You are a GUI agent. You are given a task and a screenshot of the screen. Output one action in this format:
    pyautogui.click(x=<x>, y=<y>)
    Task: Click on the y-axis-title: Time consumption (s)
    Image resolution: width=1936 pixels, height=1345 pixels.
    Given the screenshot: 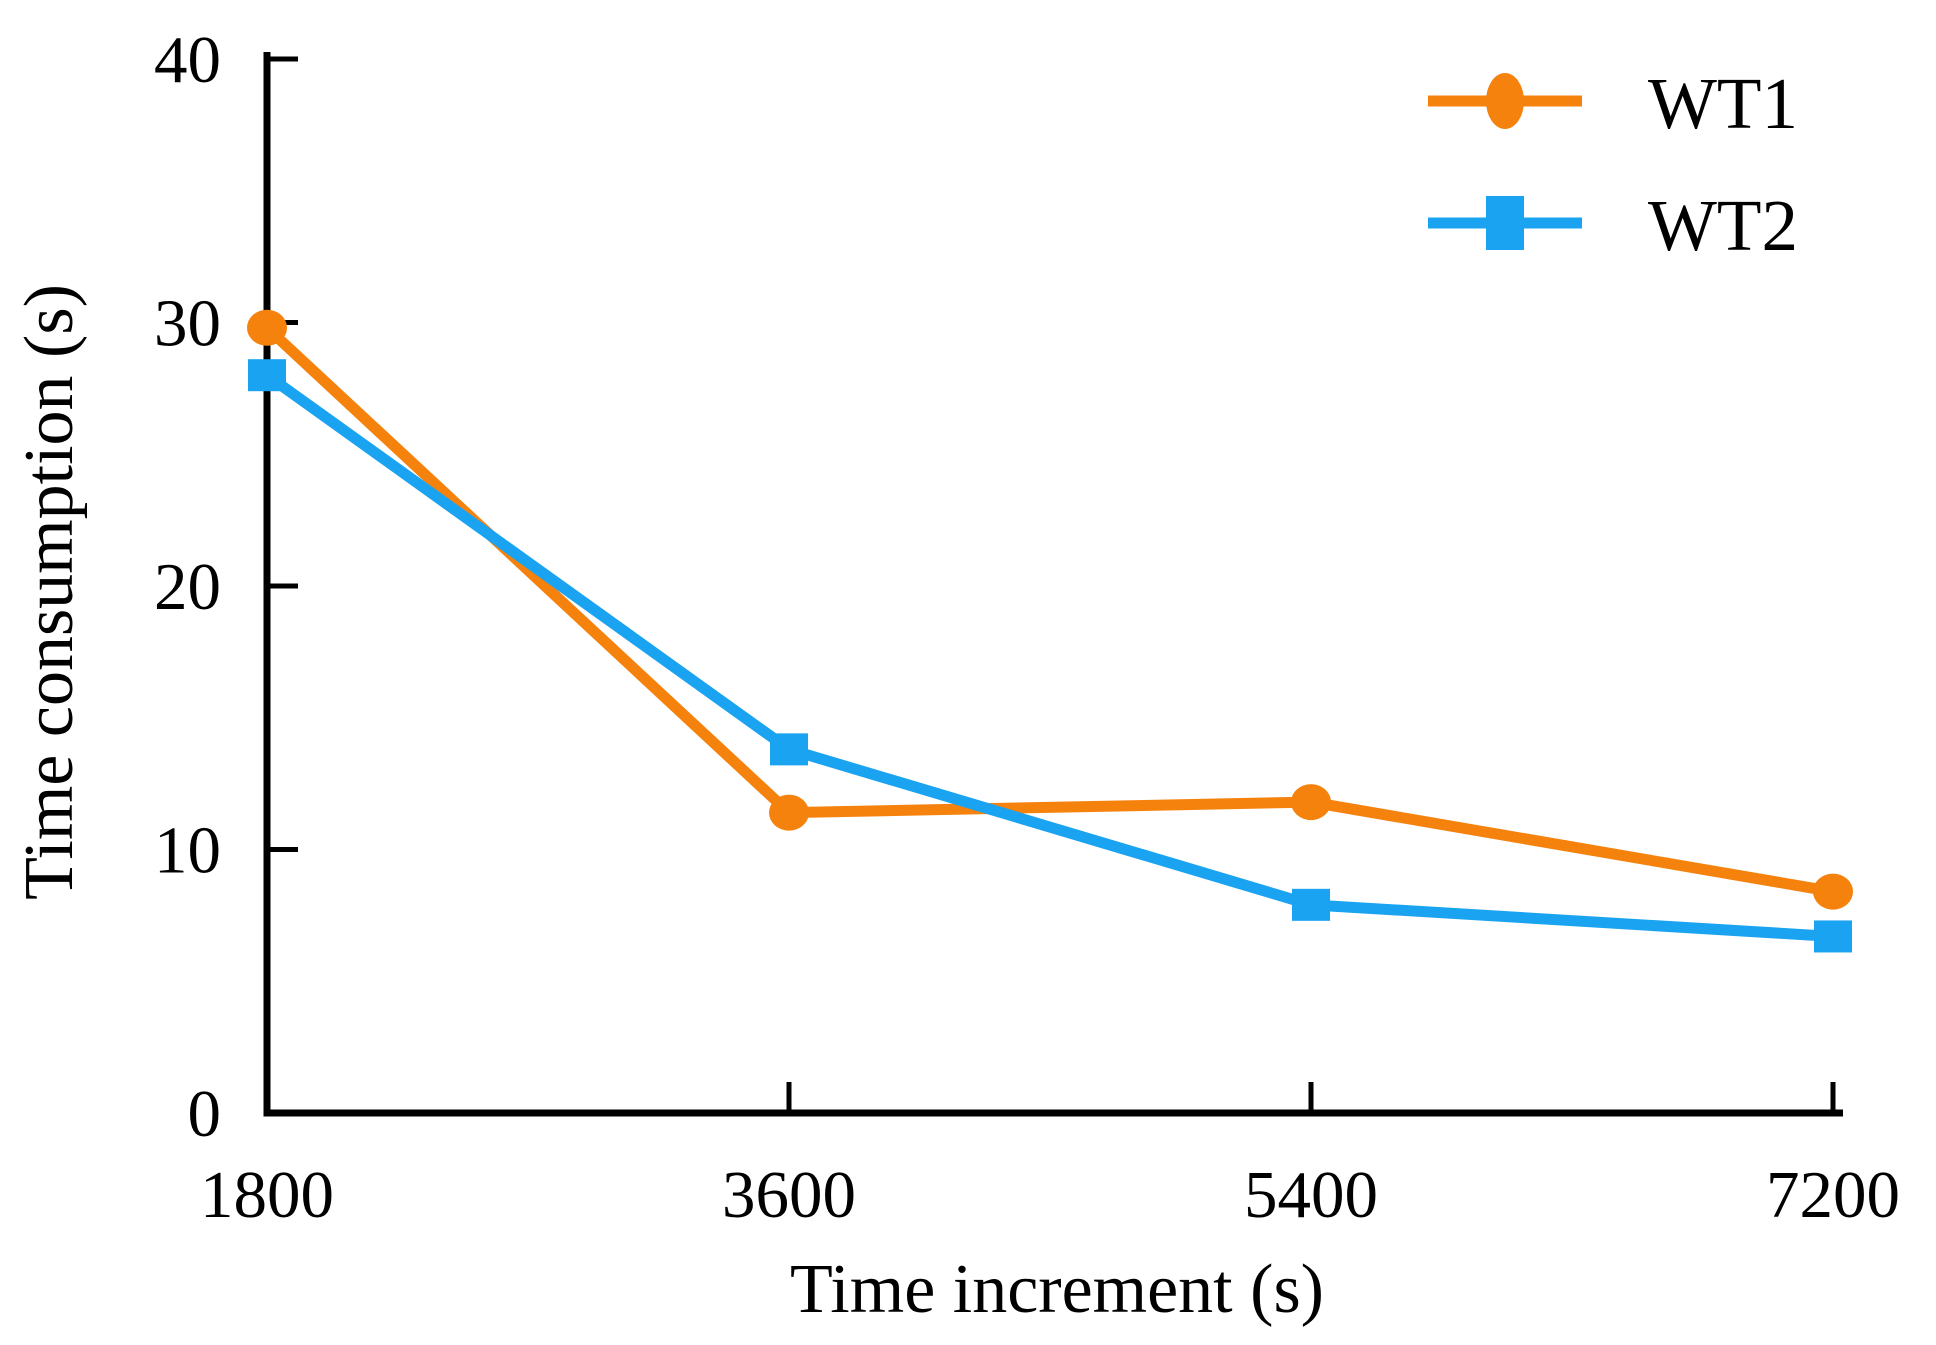 What is the action you would take?
    pyautogui.click(x=49, y=592)
    